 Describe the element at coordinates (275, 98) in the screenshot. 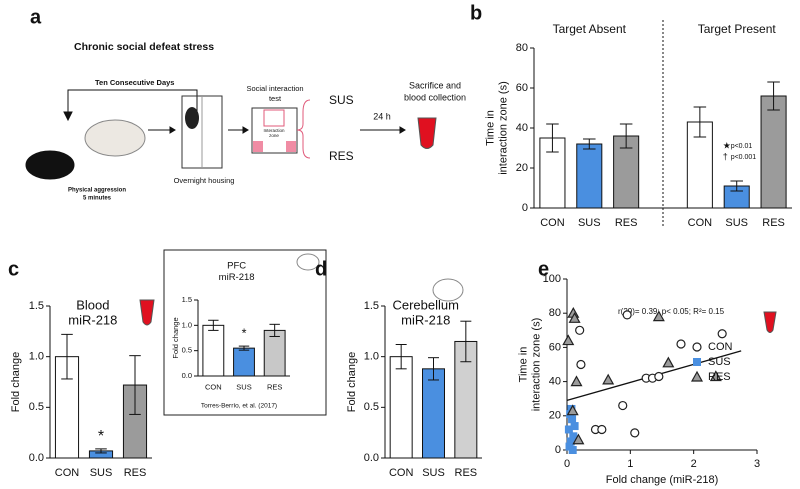

I see `test: test` at that location.